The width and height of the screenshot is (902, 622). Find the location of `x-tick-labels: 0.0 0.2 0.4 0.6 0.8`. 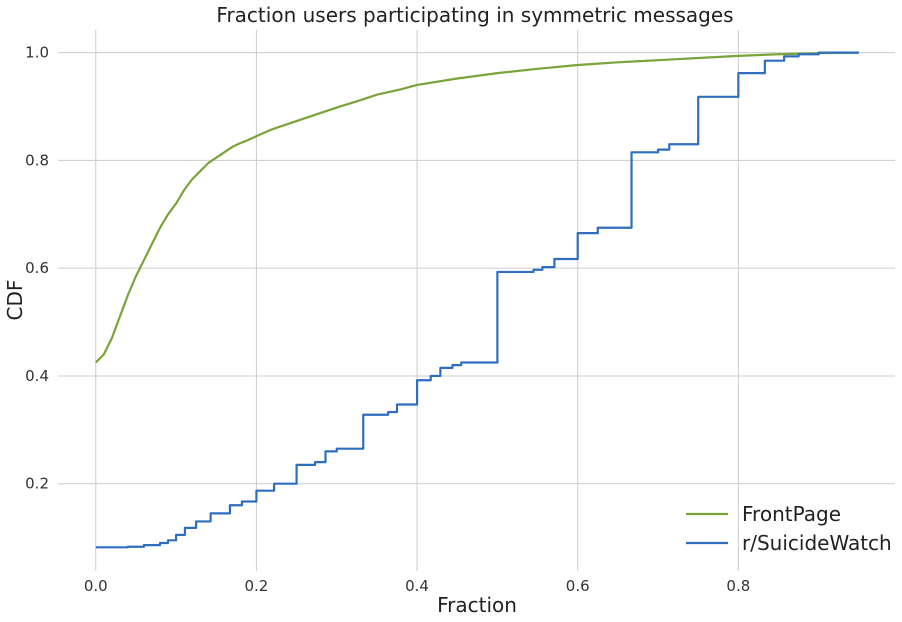

x-tick-labels: 0.0 0.2 0.4 0.6 0.8 is located at coordinates (417, 586).